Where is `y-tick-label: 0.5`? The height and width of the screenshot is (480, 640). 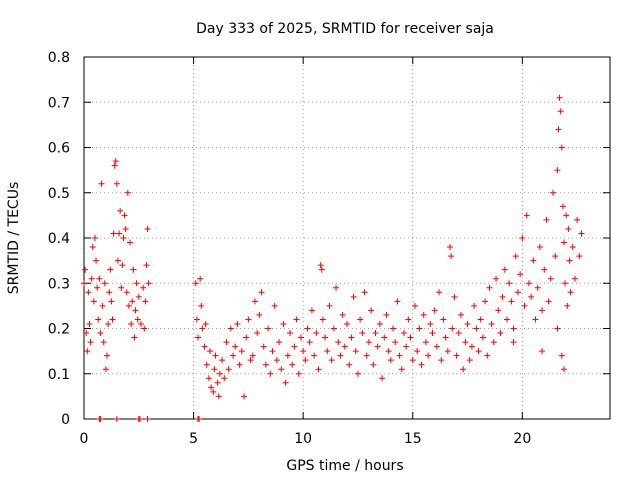 y-tick-label: 0.5 is located at coordinates (59, 194).